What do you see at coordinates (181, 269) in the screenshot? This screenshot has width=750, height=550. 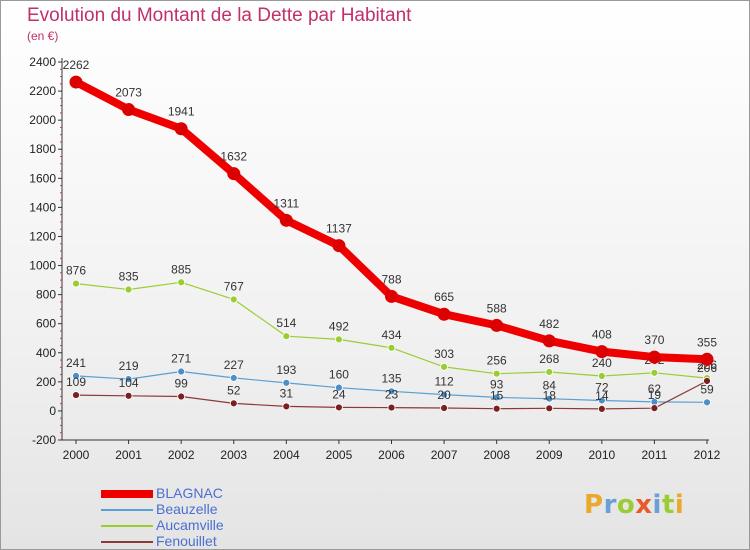 I see `data-label: 885` at bounding box center [181, 269].